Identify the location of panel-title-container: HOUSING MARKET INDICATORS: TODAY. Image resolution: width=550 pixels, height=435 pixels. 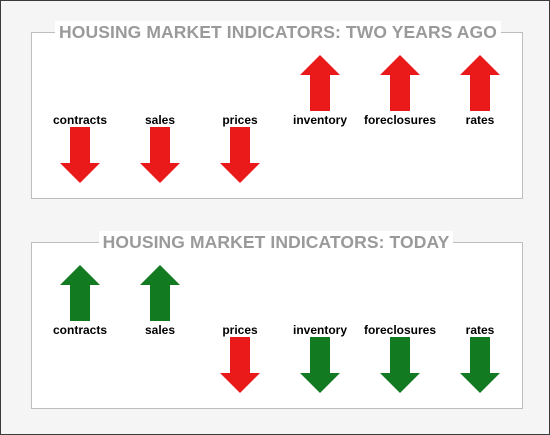
(277, 242).